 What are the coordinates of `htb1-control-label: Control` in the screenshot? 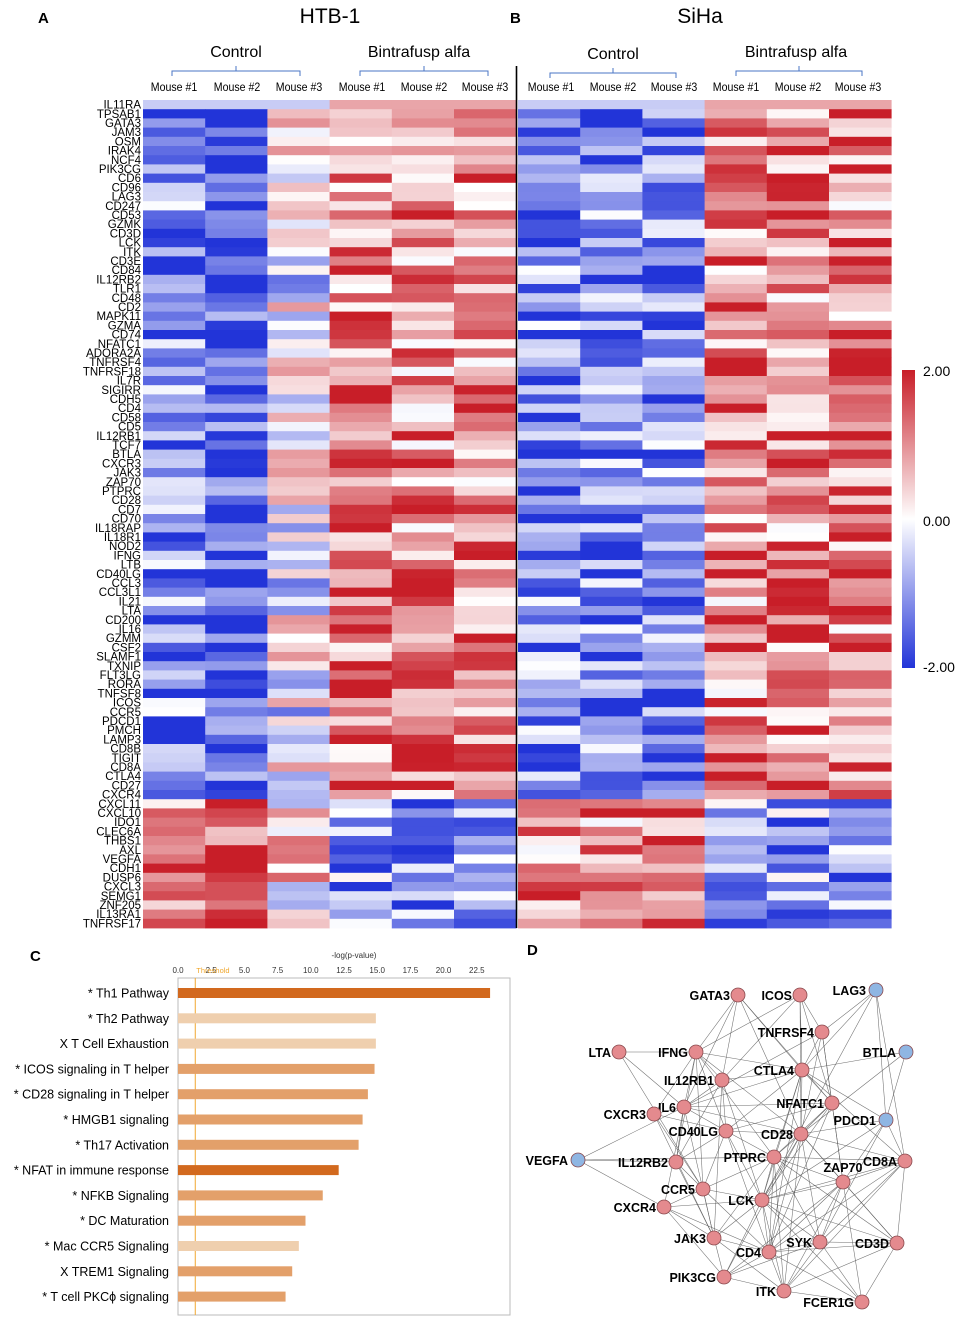 It's located at (236, 52).